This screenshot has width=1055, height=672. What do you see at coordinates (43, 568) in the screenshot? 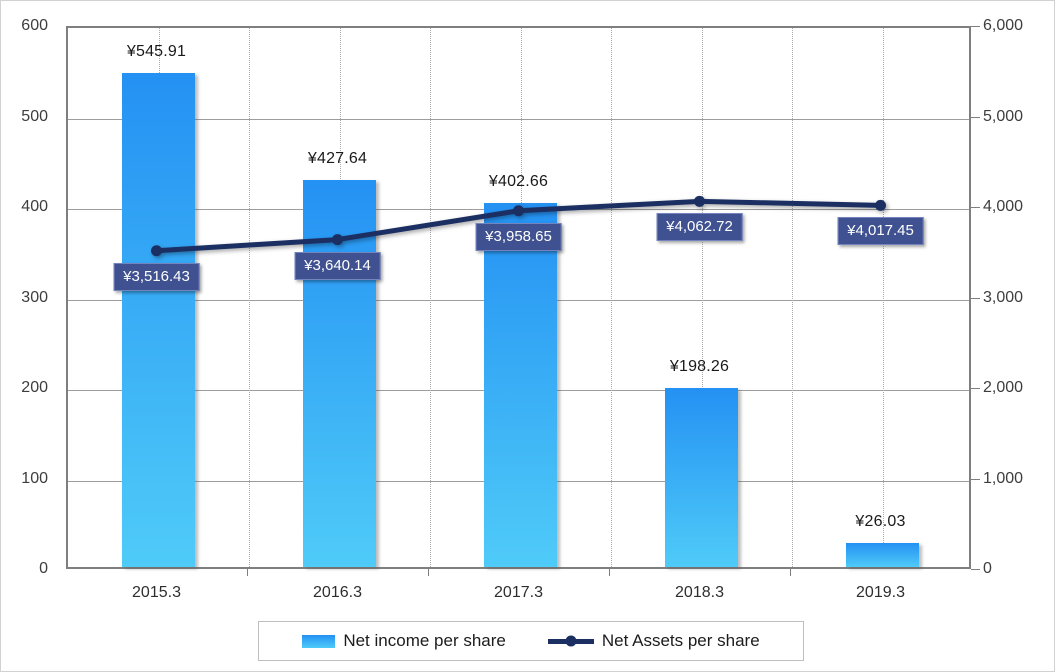
I see `left-axis-tick-label: 0` at bounding box center [43, 568].